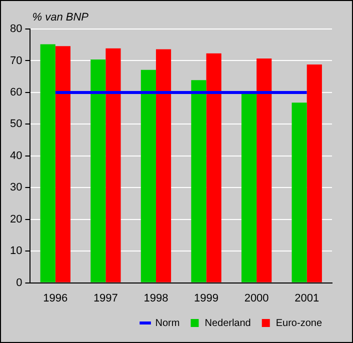 This screenshot has height=343, width=353. What do you see at coordinates (156, 298) in the screenshot?
I see `x-tick-label: 1998` at bounding box center [156, 298].